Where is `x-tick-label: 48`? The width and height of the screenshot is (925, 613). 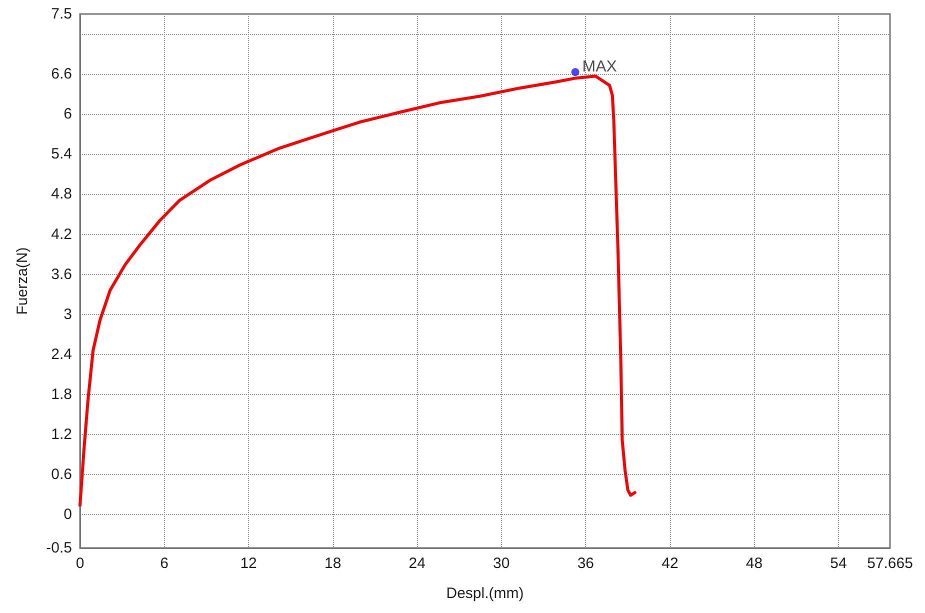 x-tick-label: 48 is located at coordinates (754, 563).